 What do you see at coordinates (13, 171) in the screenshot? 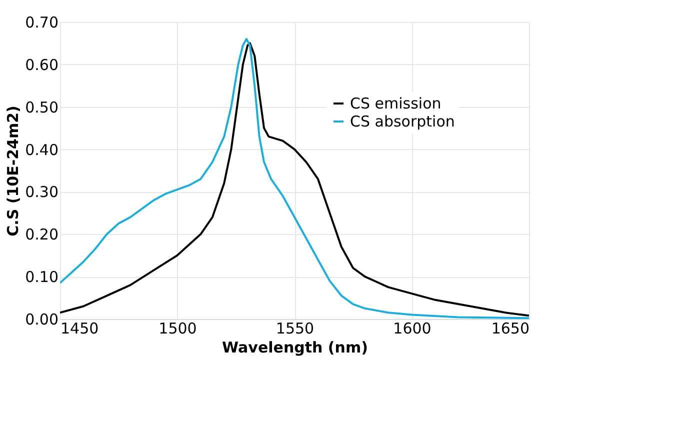
I see `y-axis-title: C.S (10E-24m2)` at bounding box center [13, 171].